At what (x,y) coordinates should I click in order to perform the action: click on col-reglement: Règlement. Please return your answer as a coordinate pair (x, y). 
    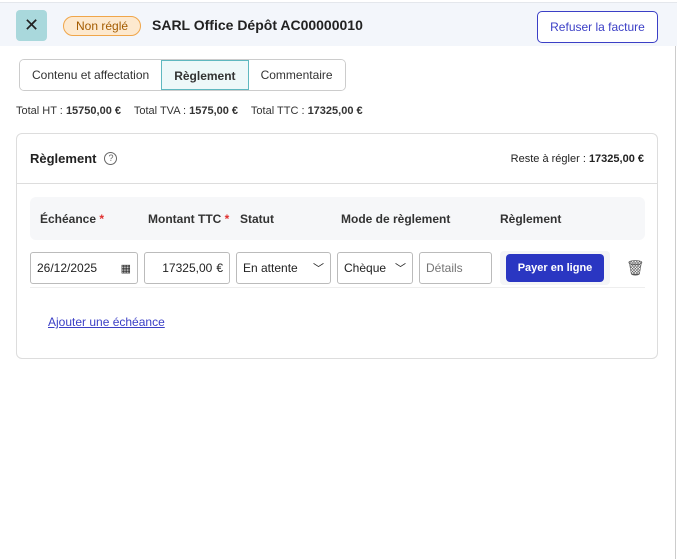
    Looking at the image, I should click on (531, 218).